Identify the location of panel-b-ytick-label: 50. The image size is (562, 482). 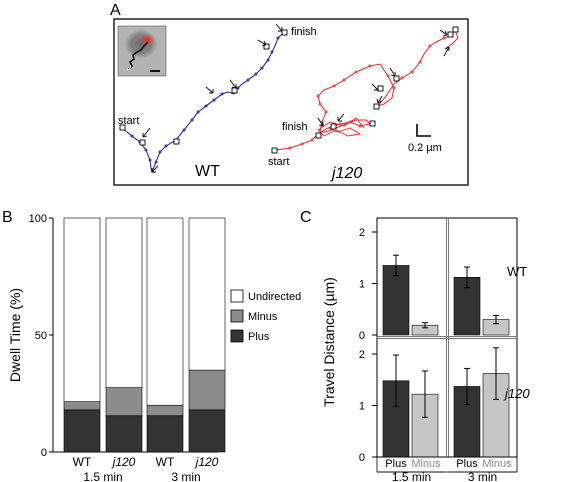
(41, 336).